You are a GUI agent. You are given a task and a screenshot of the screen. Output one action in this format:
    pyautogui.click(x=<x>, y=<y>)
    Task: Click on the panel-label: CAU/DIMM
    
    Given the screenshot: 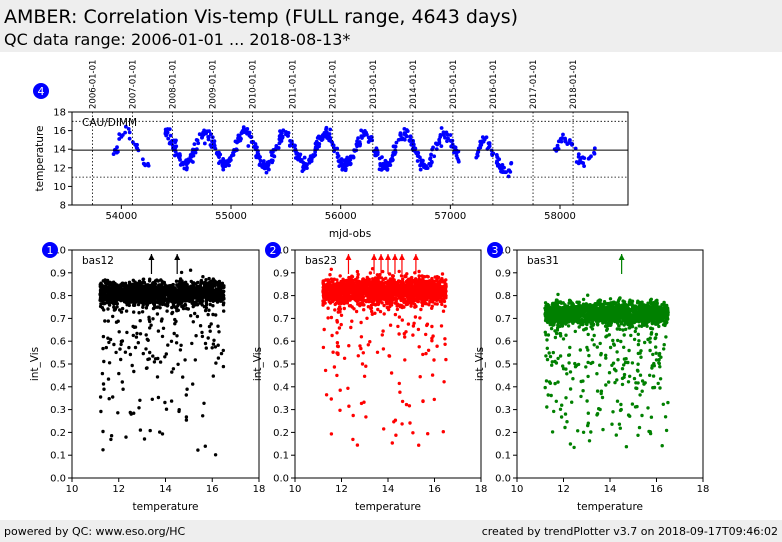 What is the action you would take?
    pyautogui.click(x=109, y=123)
    